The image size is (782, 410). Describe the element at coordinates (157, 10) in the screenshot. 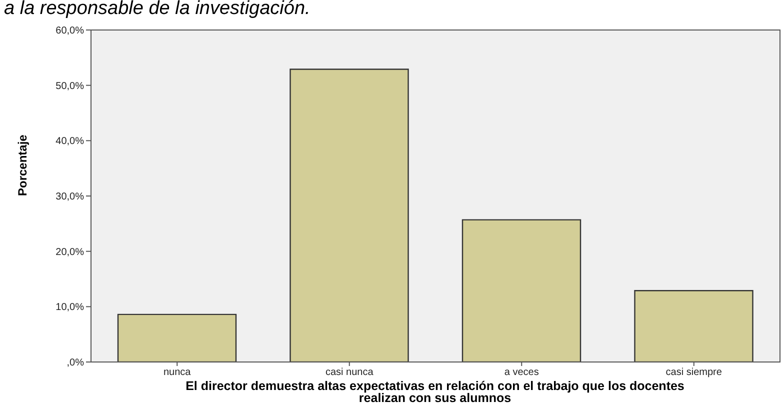

I see `text: a la responsable de la investigación.` at that location.